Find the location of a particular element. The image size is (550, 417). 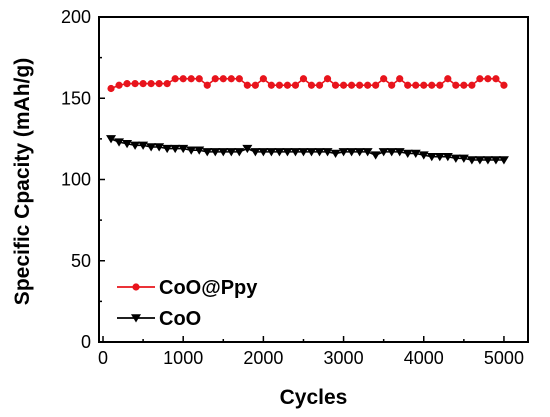

legend-item-coo-ppy: CoO@Ppy is located at coordinates (187, 288).